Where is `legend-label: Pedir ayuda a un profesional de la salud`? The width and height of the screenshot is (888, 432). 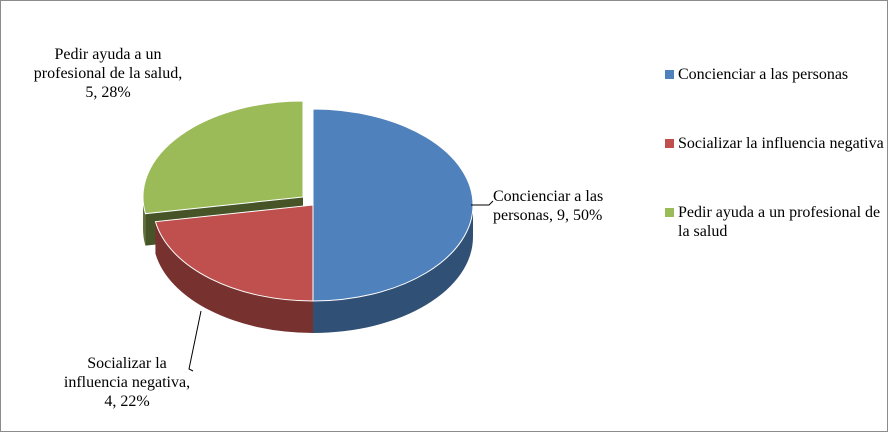
legend-label: Pedir ayuda a un profesional de la salud is located at coordinates (779, 222).